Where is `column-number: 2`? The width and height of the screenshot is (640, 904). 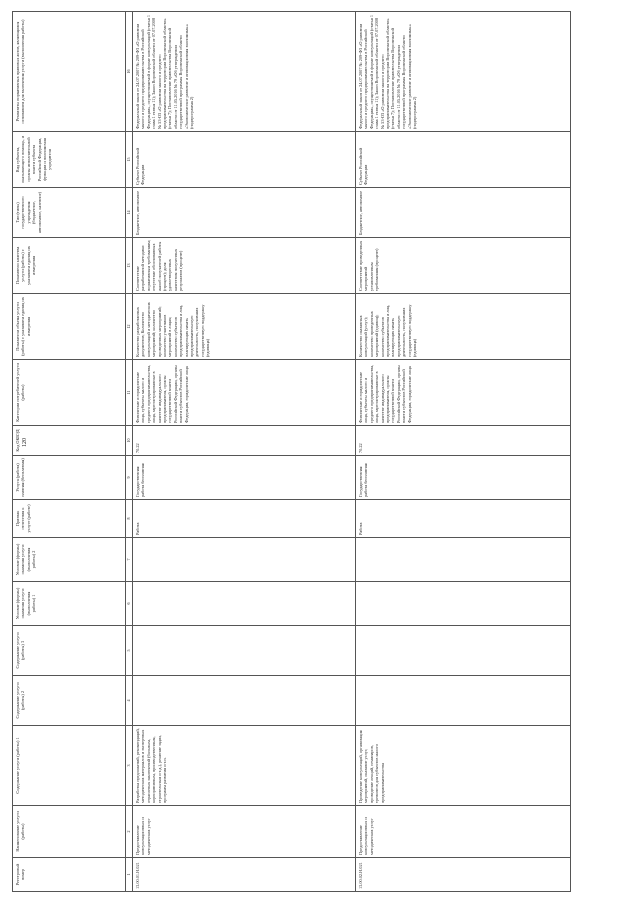 column-number: 2 is located at coordinates (129, 831).